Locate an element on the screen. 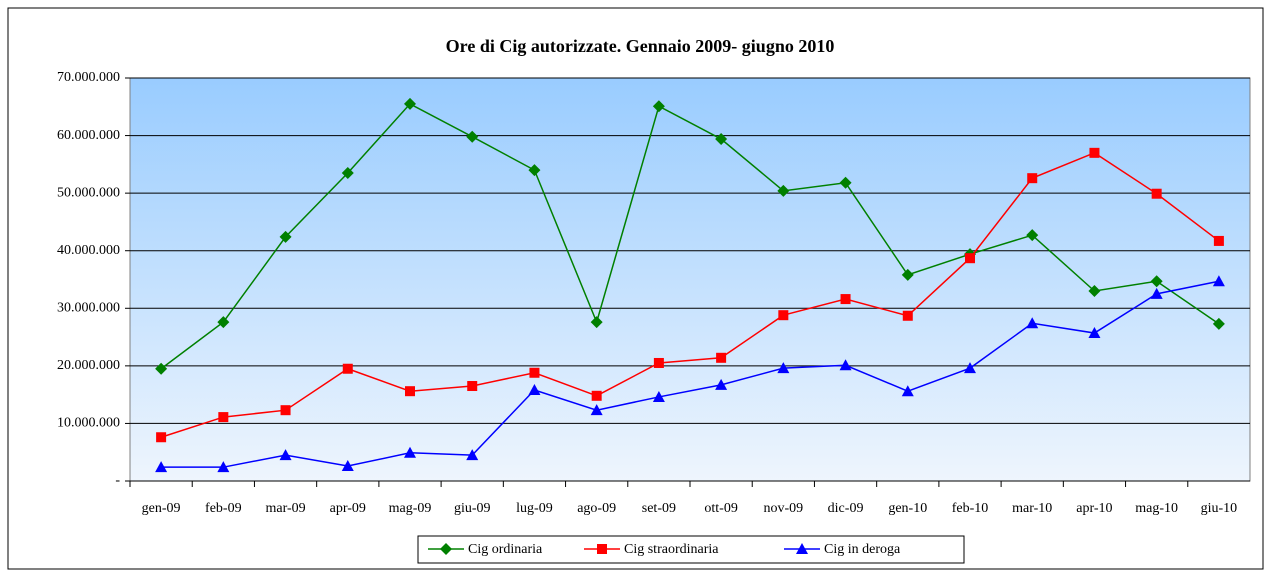 This screenshot has height=570, width=1265. x-tick-label: set-09 is located at coordinates (659, 508).